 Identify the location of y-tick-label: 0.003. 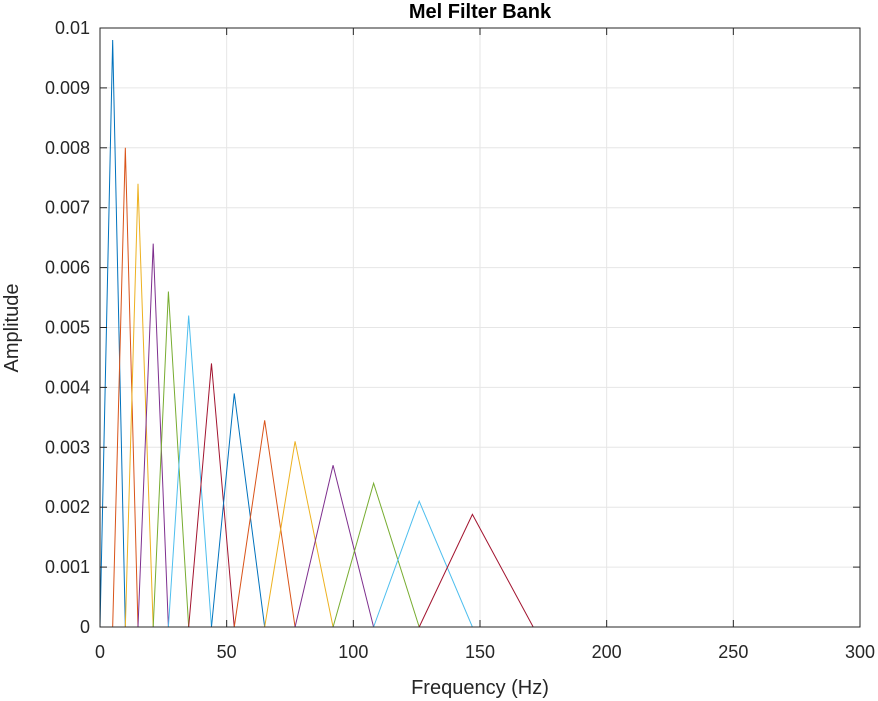
(67, 447).